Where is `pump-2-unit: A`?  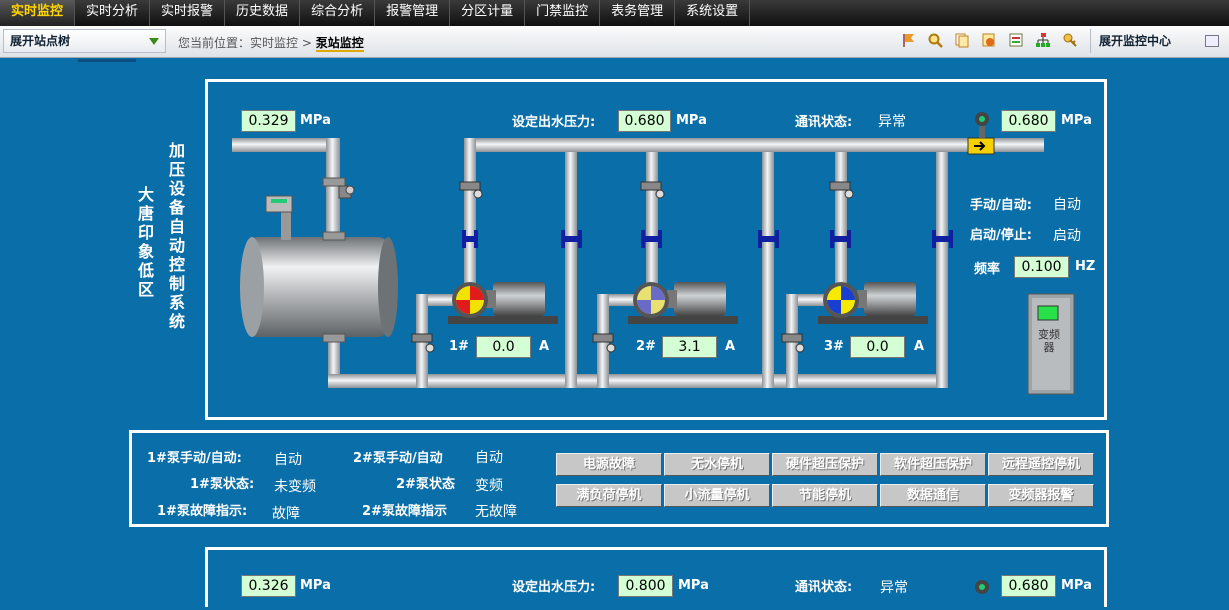 pump-2-unit: A is located at coordinates (730, 346).